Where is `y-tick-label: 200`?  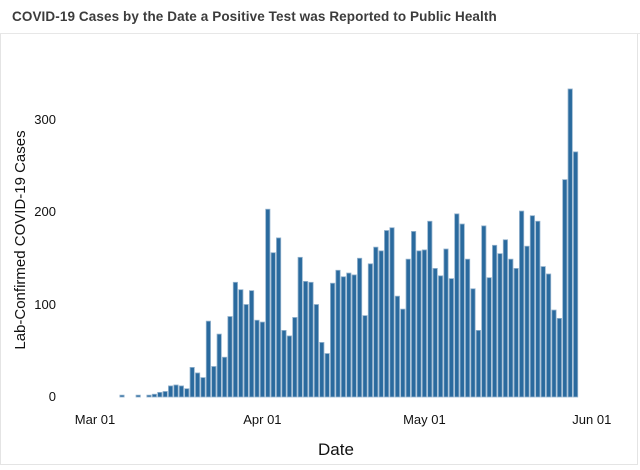
y-tick-label: 200 is located at coordinates (45, 211).